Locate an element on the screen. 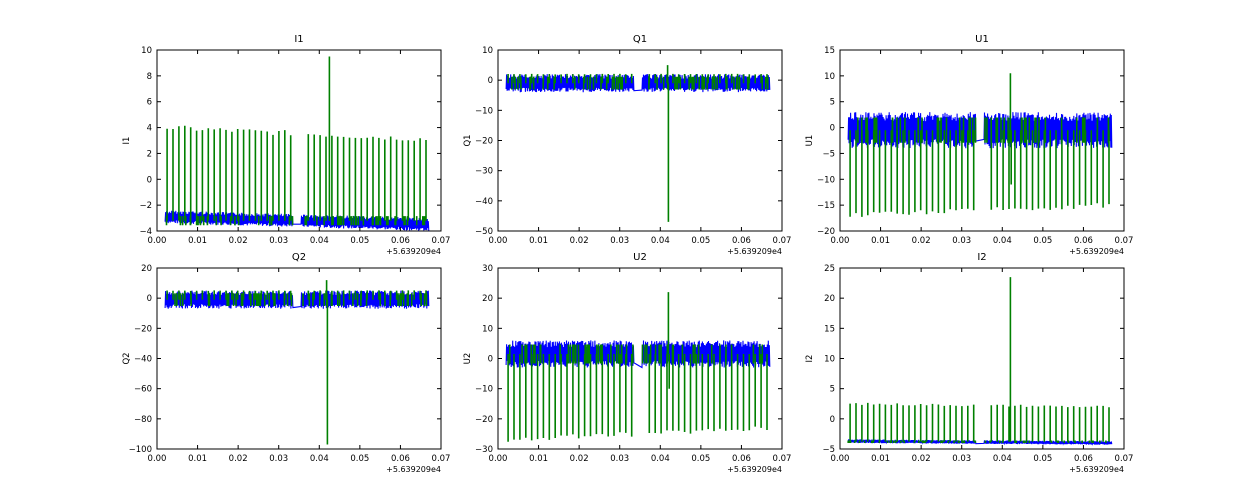 Image resolution: width=1250 pixels, height=500 pixels. y-tick-label: 25 is located at coordinates (829, 269).